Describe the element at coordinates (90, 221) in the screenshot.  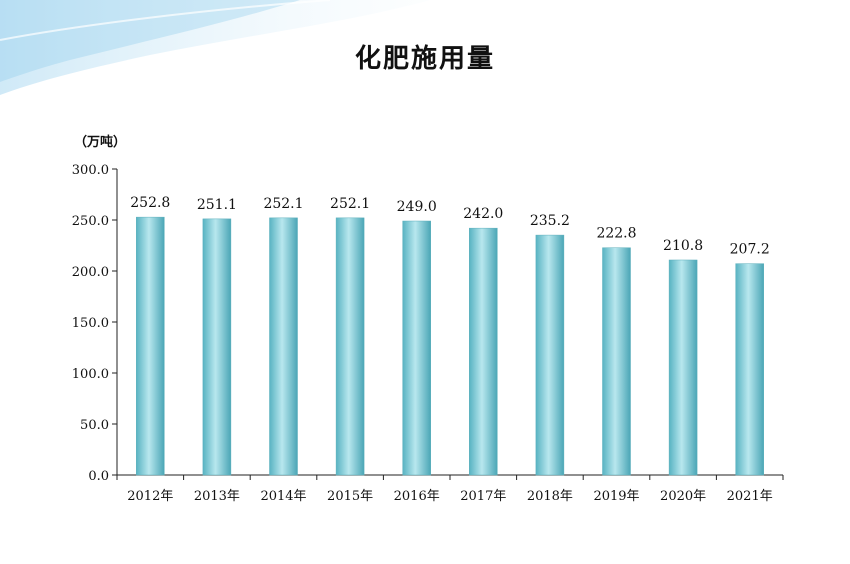
I see `y-tick-label: 250.0` at that location.